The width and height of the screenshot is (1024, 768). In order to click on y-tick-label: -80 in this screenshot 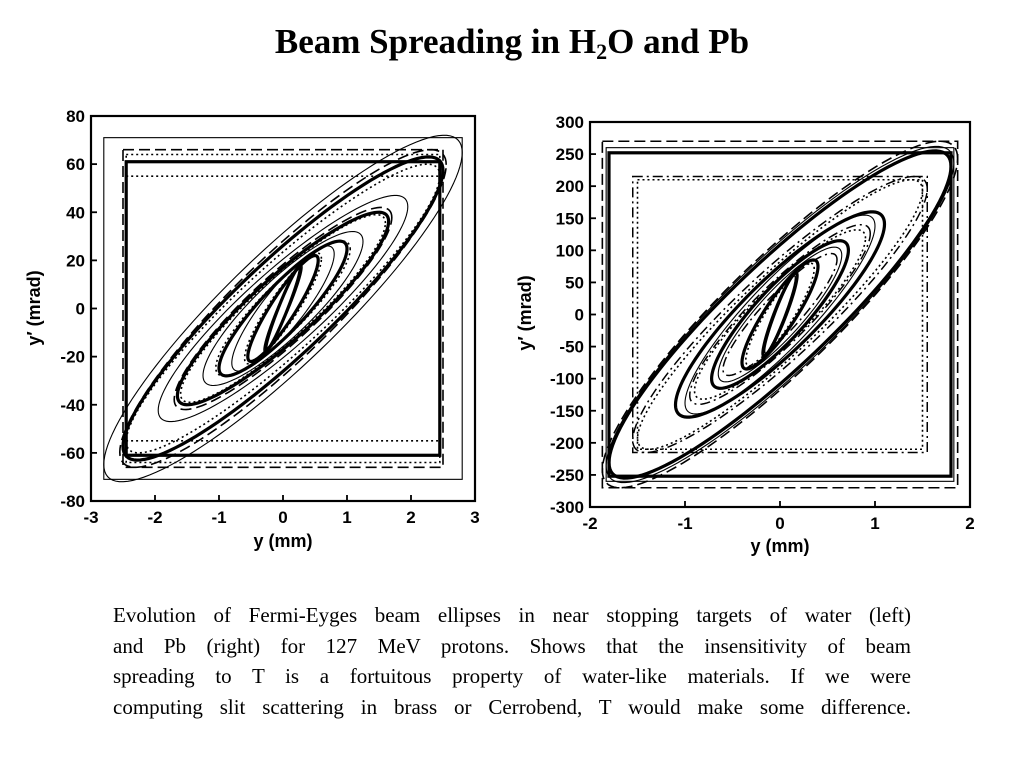, I will do `click(72, 501)`.